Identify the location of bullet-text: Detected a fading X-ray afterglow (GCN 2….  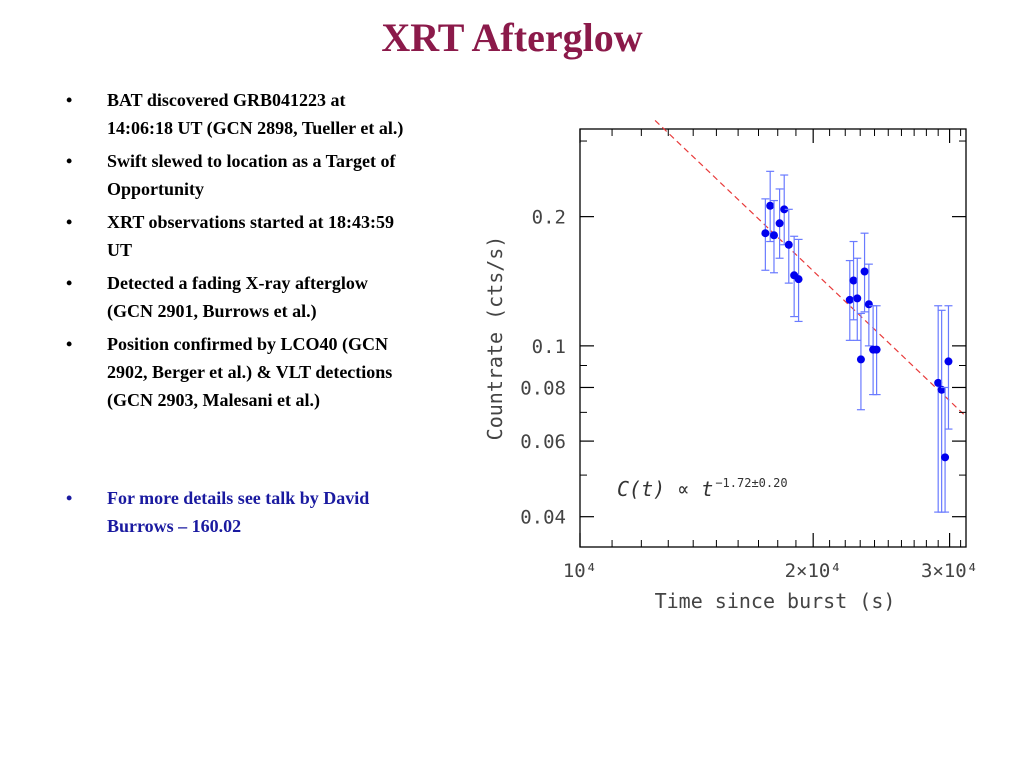
(237, 297).